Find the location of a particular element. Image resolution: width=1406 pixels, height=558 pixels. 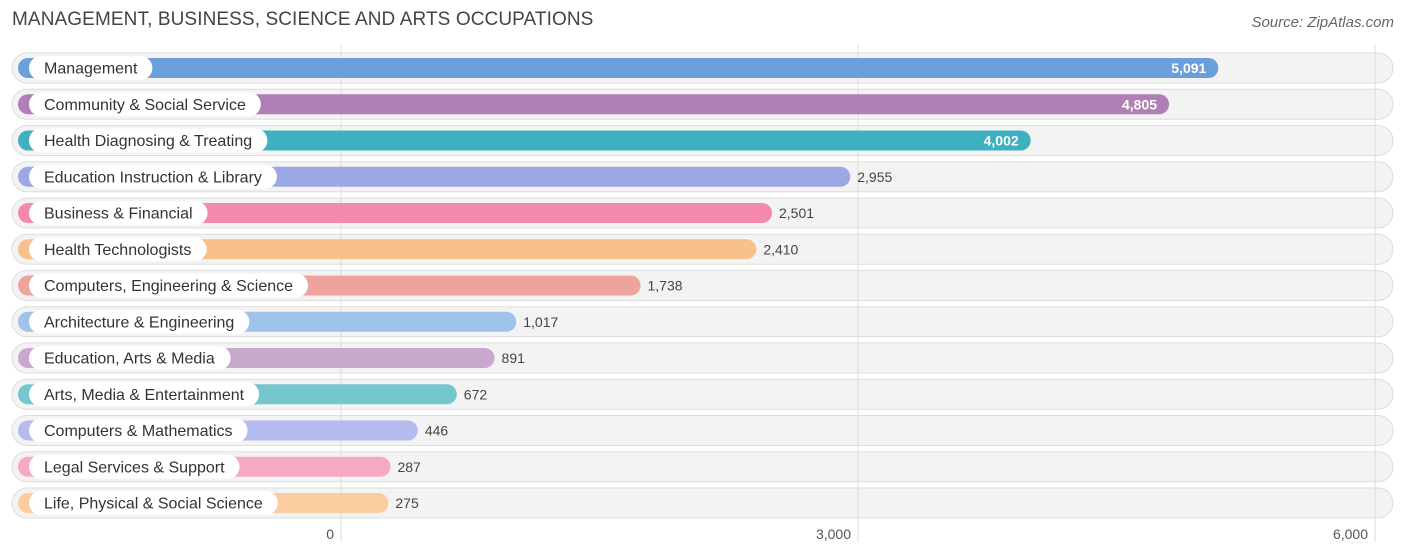

value-label: 672 is located at coordinates (476, 394).